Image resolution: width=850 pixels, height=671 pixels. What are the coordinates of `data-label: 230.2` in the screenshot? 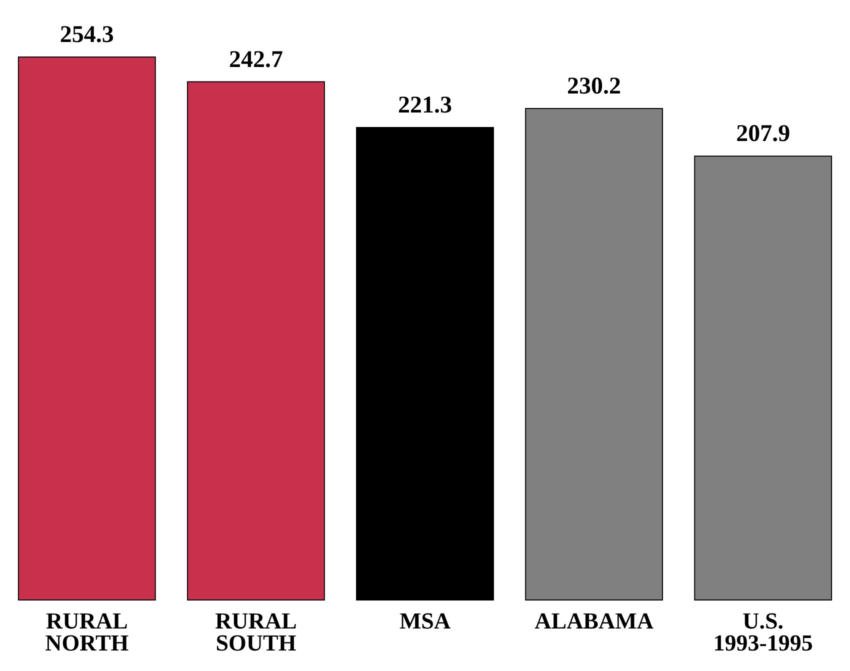 It's located at (594, 86).